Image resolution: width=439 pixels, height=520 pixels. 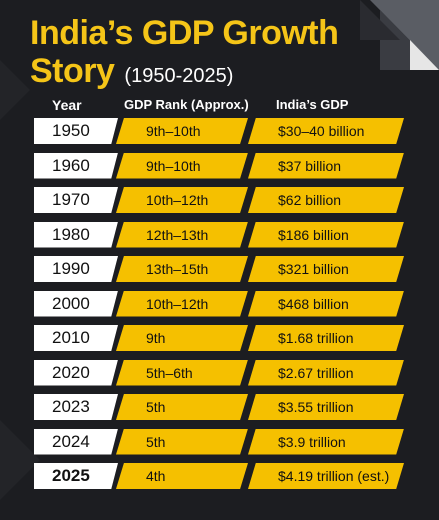 I want to click on year-cell: 2024, so click(x=76, y=441).